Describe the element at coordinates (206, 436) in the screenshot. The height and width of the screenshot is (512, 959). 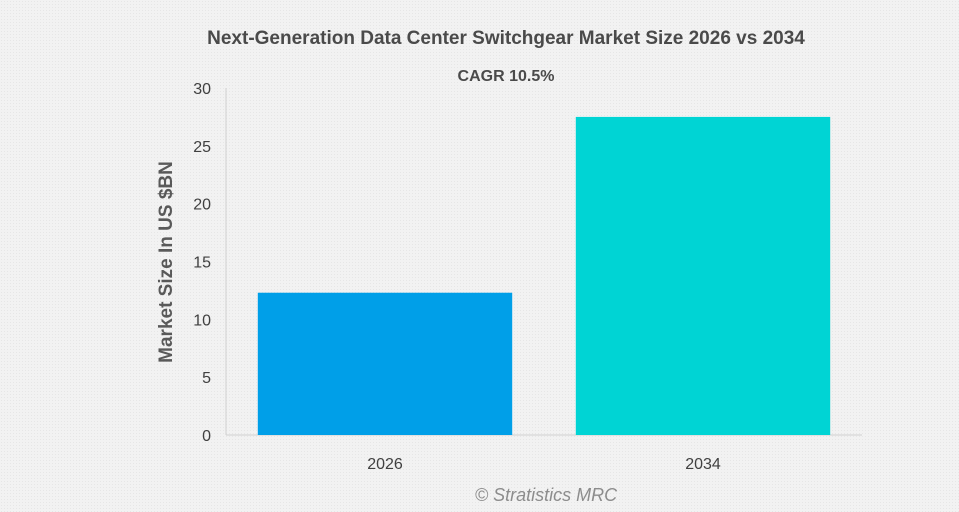
I see `y-tick-label: 0` at that location.